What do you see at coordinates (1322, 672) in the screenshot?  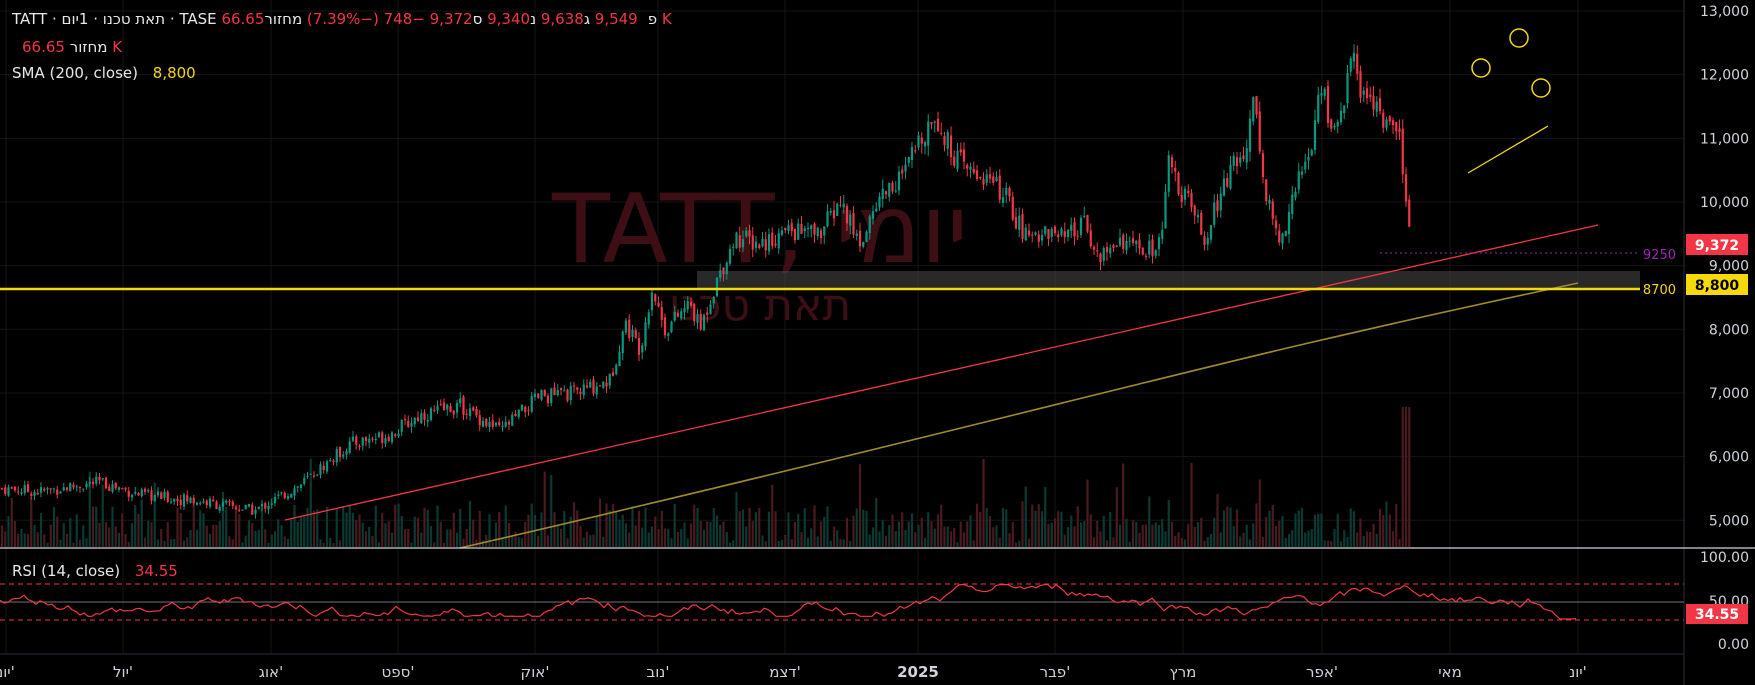 I see `time-tick: אפר'` at bounding box center [1322, 672].